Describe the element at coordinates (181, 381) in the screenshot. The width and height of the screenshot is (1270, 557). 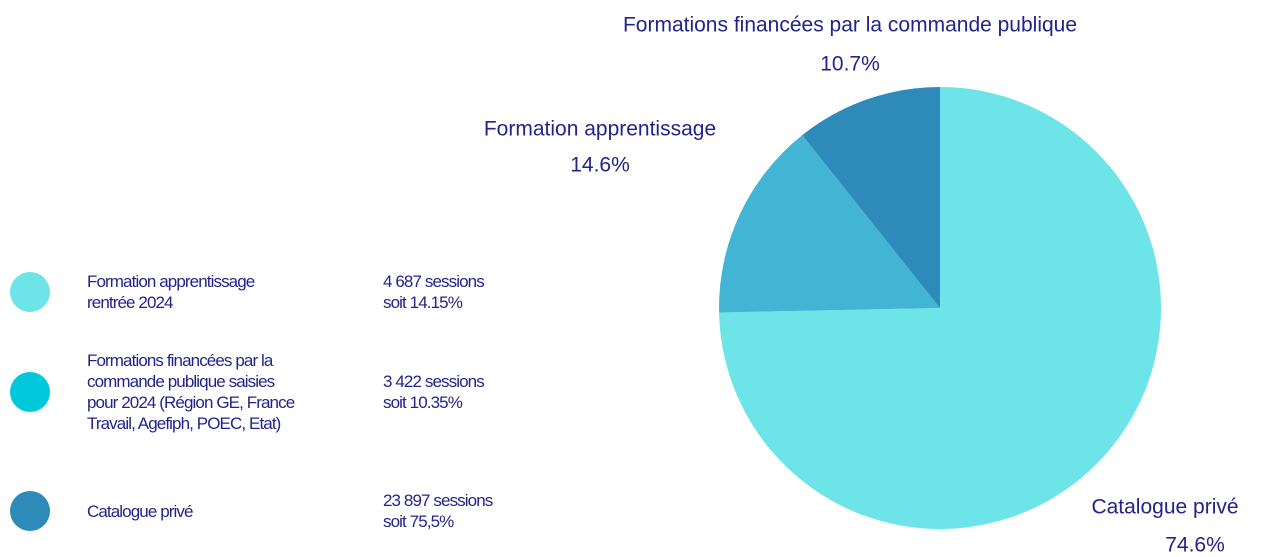
I see `text-line: commande publique saisies` at that location.